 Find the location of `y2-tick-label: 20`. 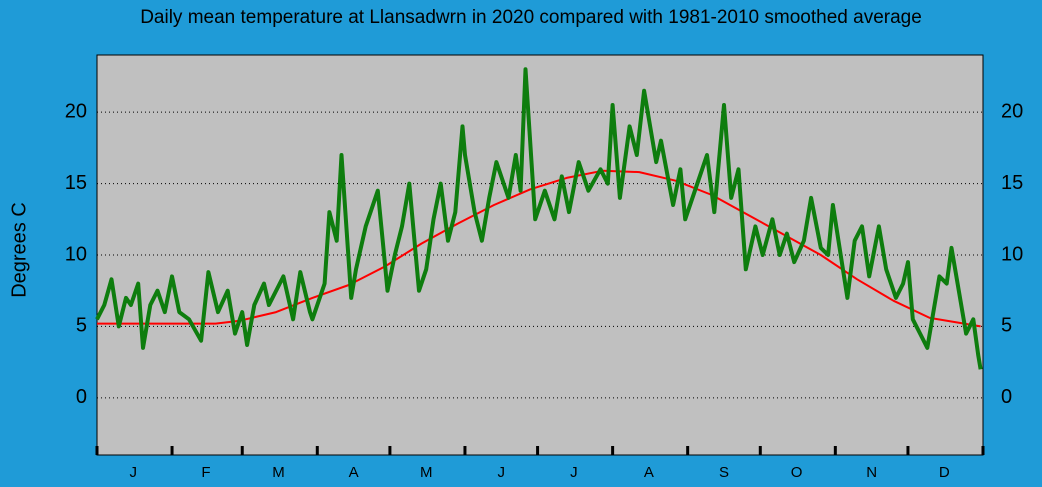

y2-tick-label: 20 is located at coordinates (1012, 111).